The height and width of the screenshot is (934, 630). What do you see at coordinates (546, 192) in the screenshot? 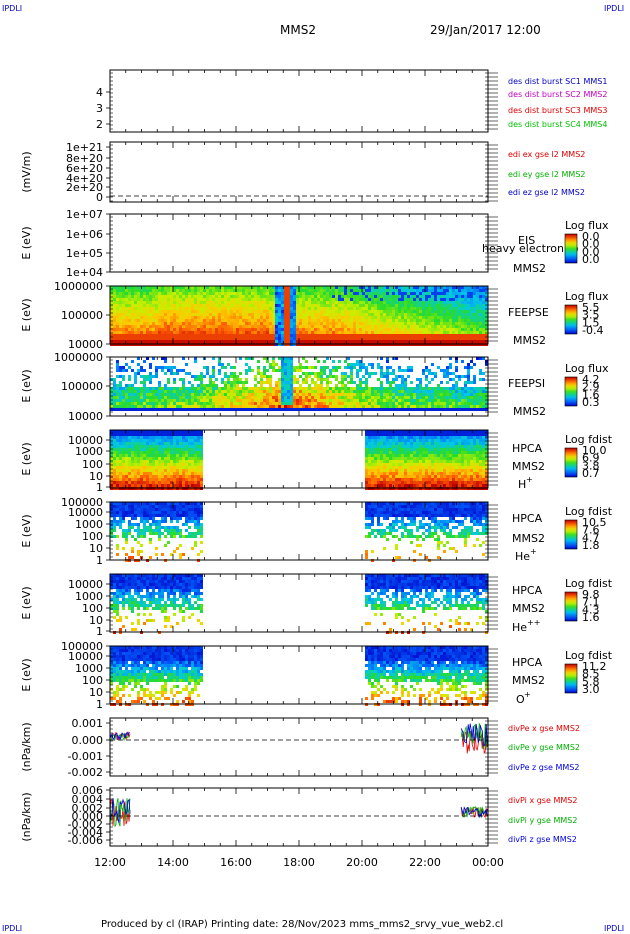
I see `legend-entry: edi ez gse l2 MMS2` at bounding box center [546, 192].